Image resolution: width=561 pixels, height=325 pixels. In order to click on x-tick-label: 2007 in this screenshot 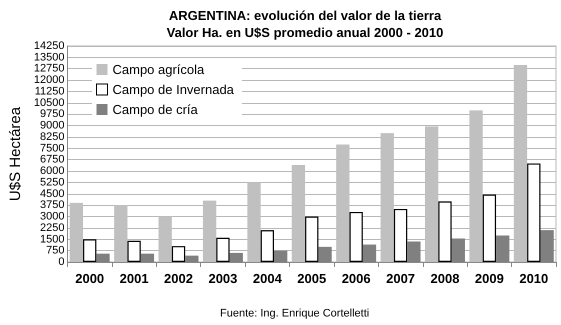, I will do `click(401, 278)`.